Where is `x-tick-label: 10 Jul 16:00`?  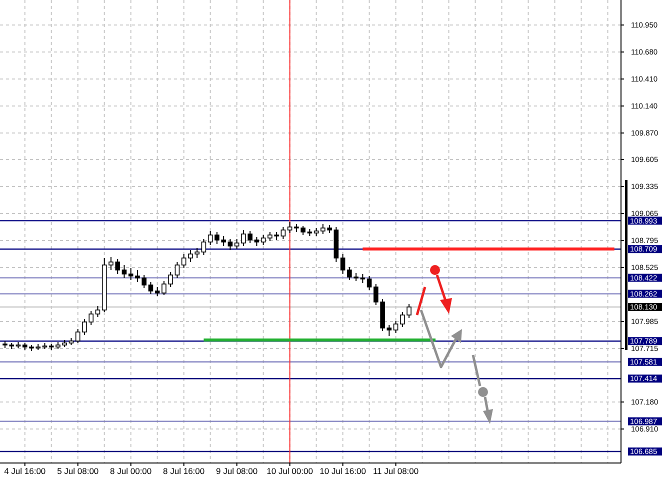
x-tick-label: 10 Jul 16:00 is located at coordinates (343, 471).